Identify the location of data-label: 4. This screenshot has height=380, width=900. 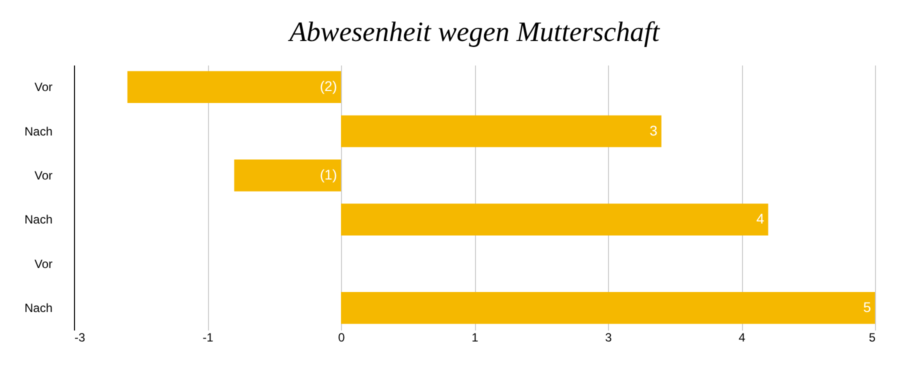
(760, 218).